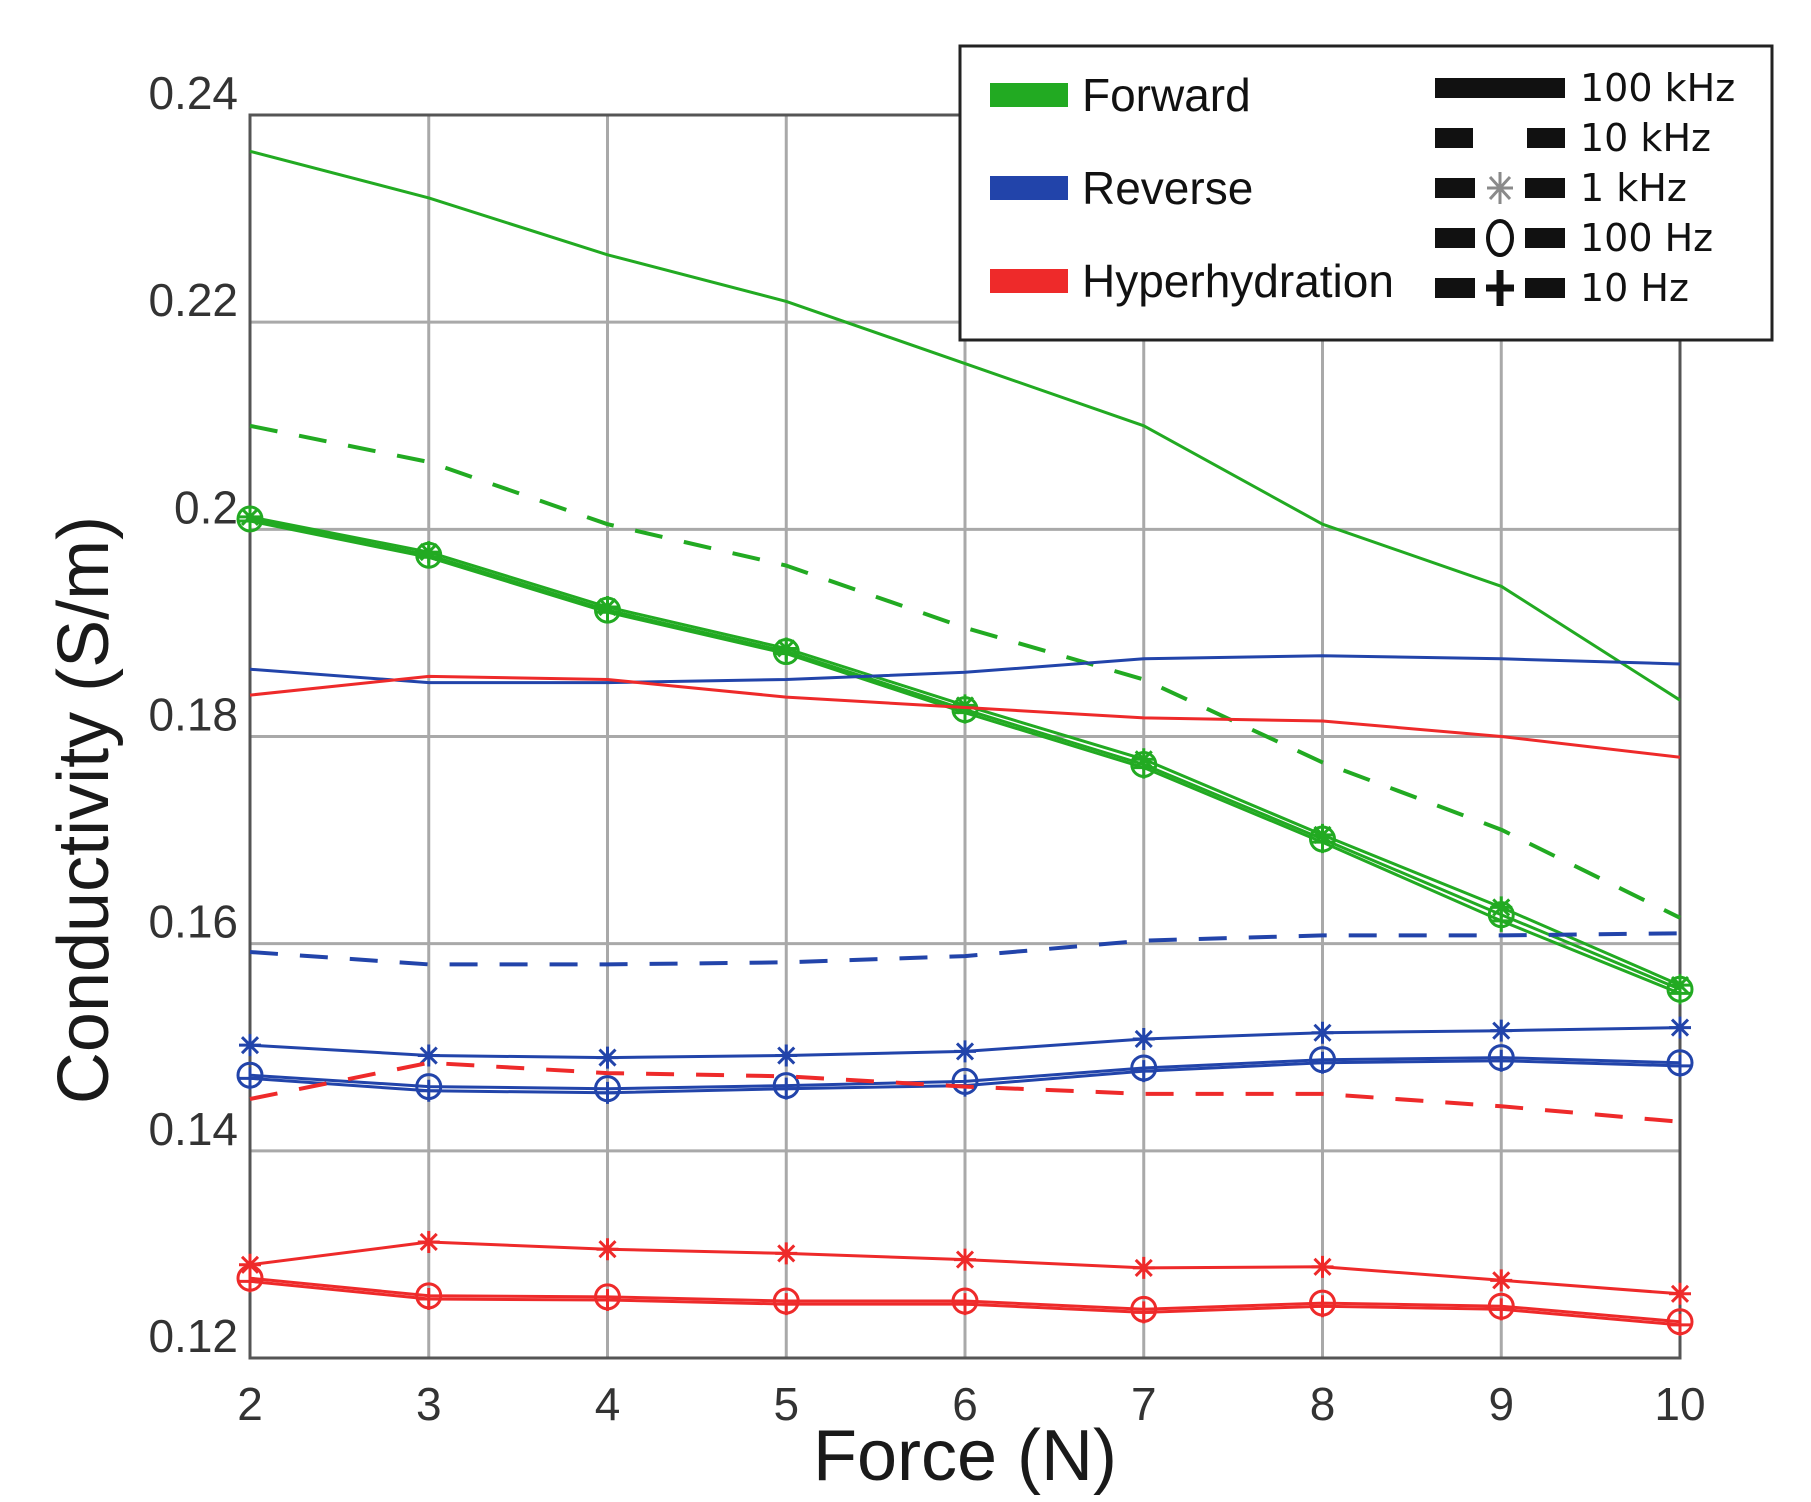  Describe the element at coordinates (1500, 88) in the screenshot. I see `legend-freq-100-khz-line` at that location.